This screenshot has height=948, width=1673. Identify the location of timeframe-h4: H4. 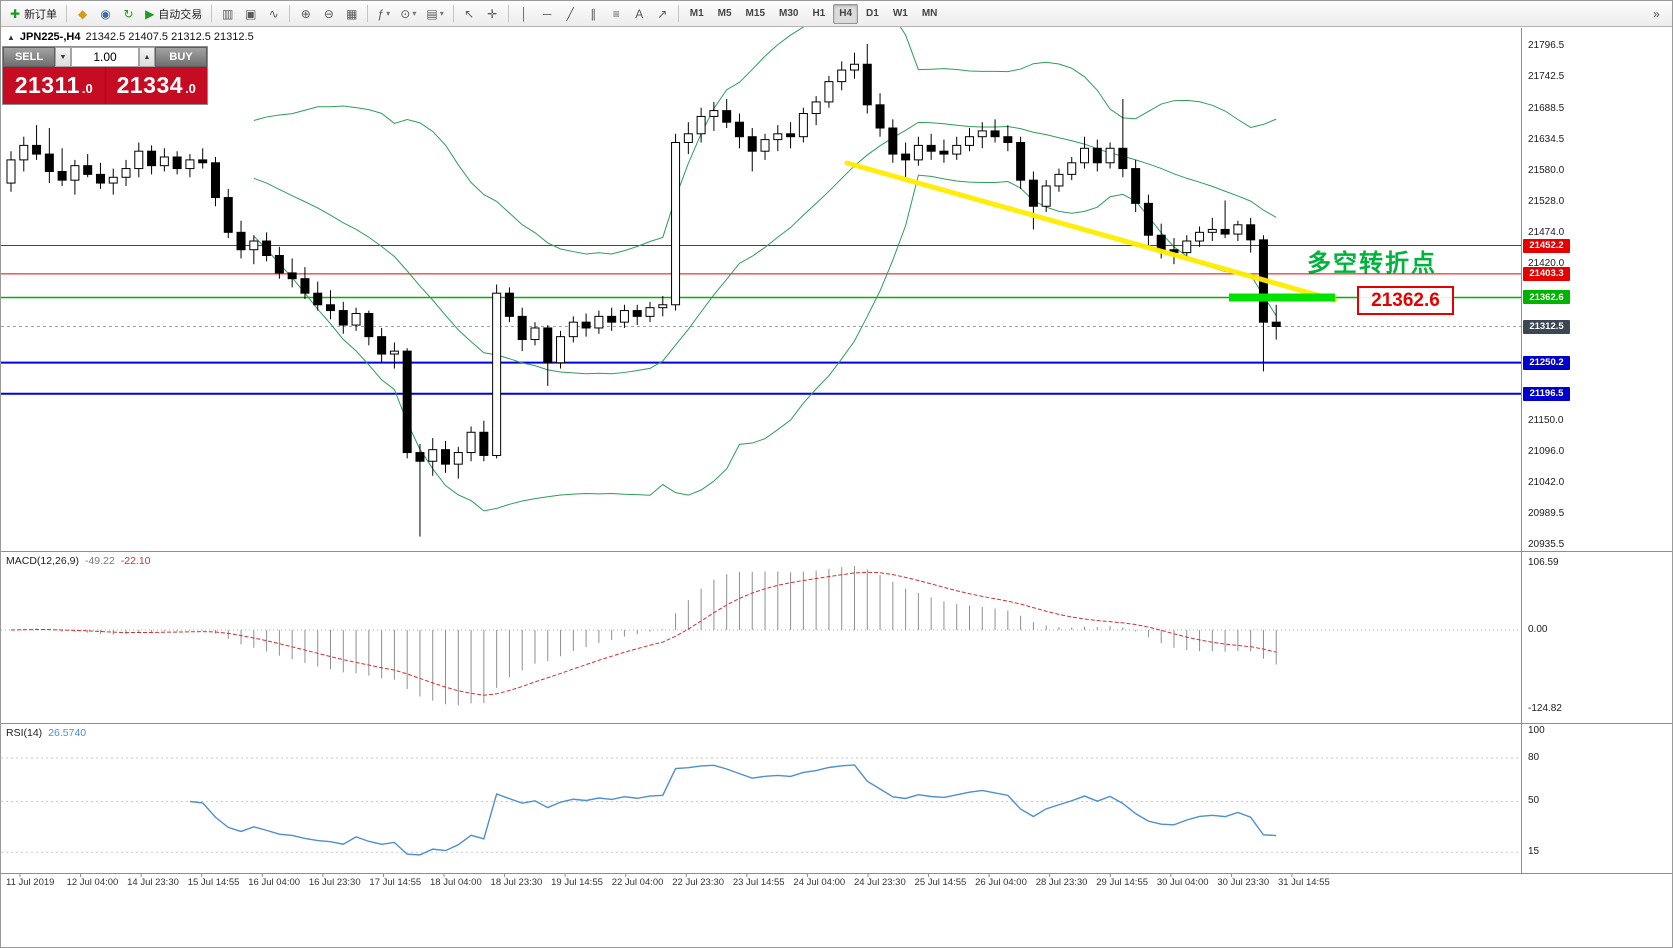
(846, 13).